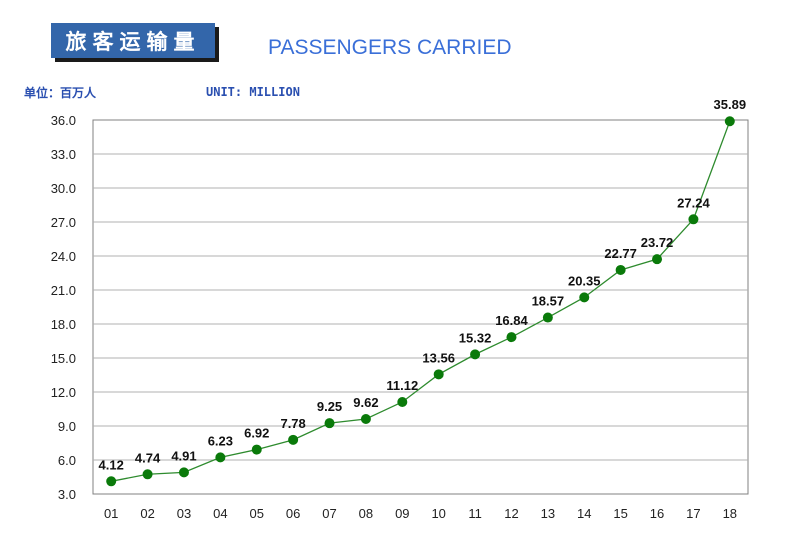  Describe the element at coordinates (257, 513) in the screenshot. I see `x-tick-label: 05` at that location.